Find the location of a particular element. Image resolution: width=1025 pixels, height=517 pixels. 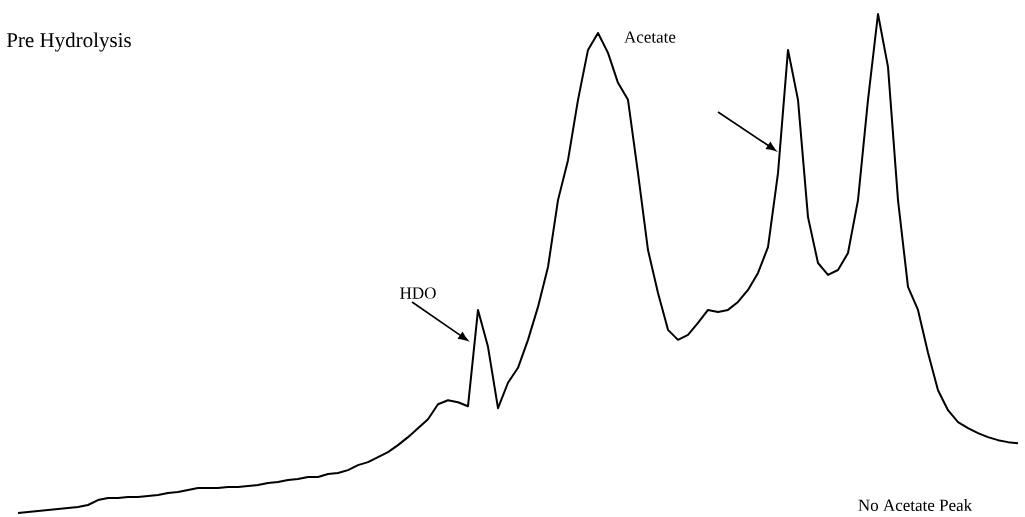

annotation: HDO is located at coordinates (418, 293).